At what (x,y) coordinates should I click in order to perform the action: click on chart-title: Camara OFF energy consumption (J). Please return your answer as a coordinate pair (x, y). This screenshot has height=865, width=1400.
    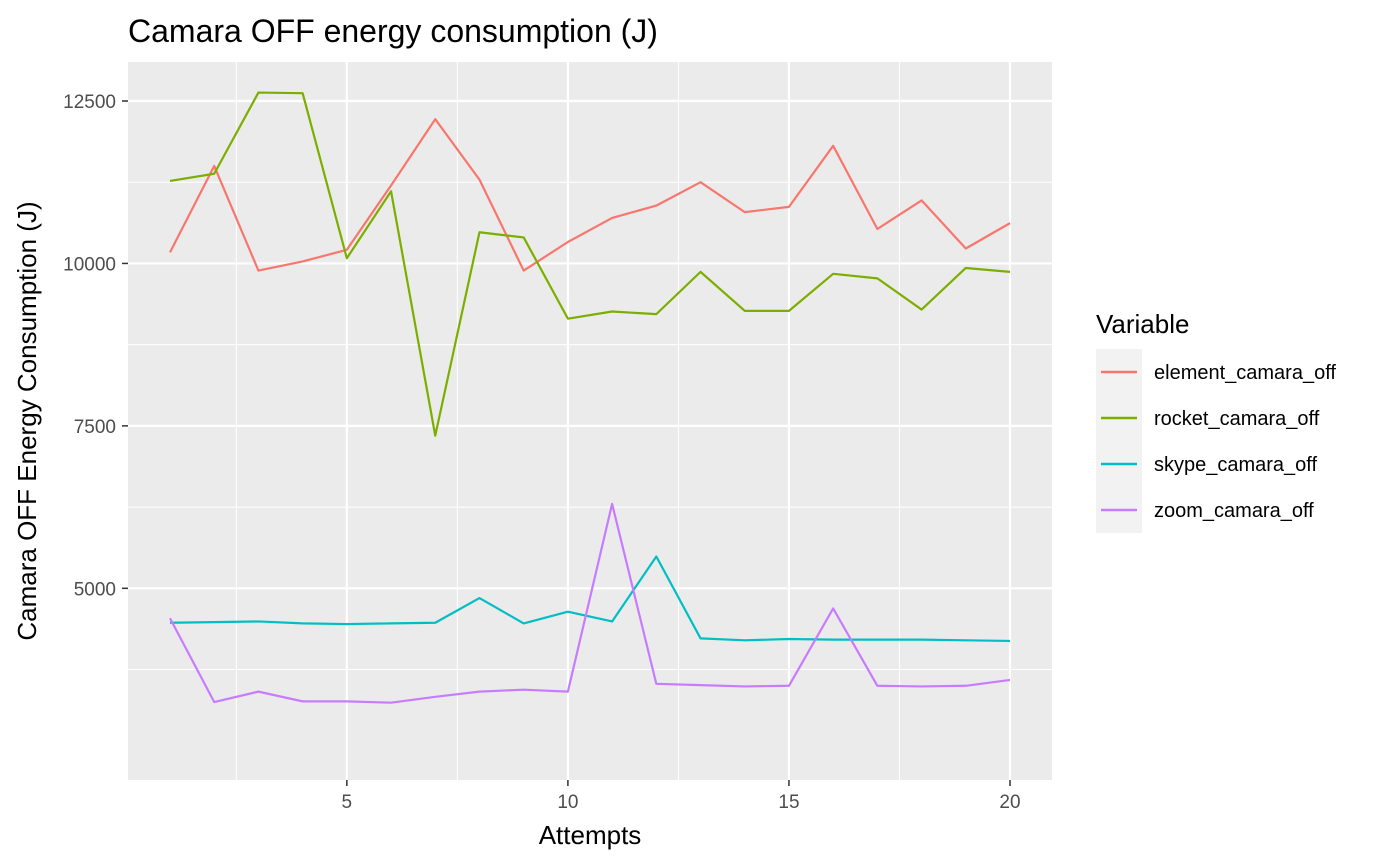
    Looking at the image, I should click on (393, 31).